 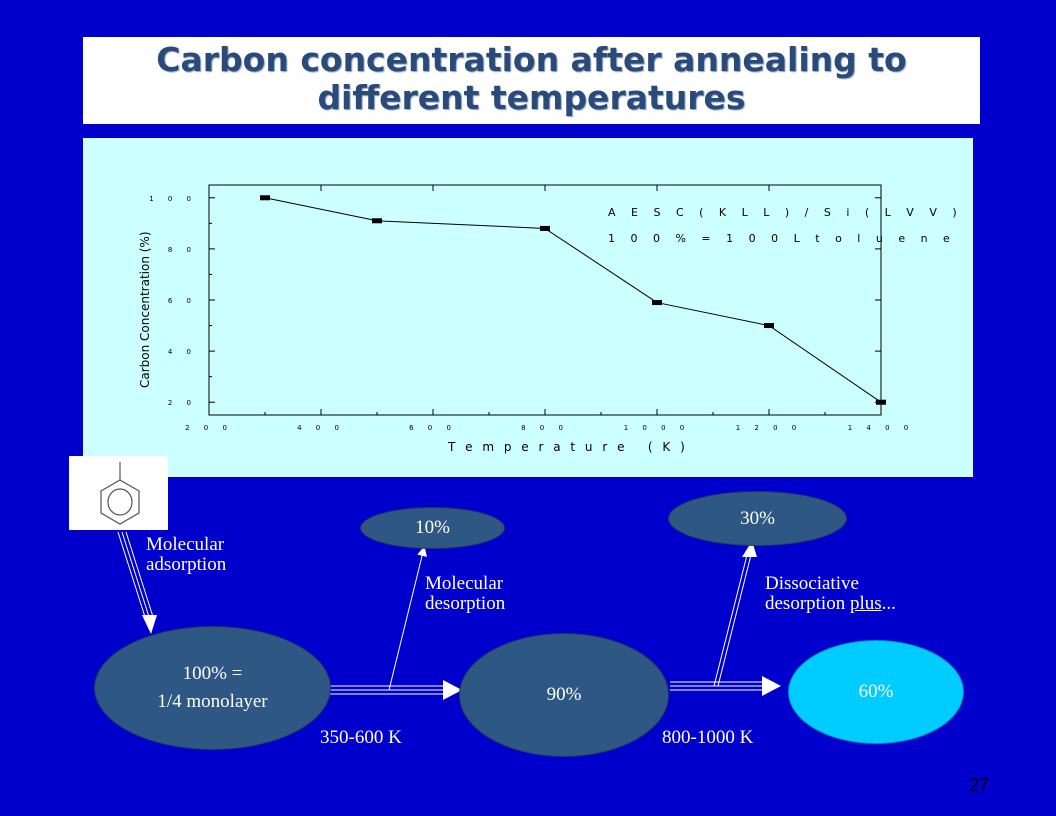 I want to click on ellipse-end-label: 60%, so click(x=876, y=691).